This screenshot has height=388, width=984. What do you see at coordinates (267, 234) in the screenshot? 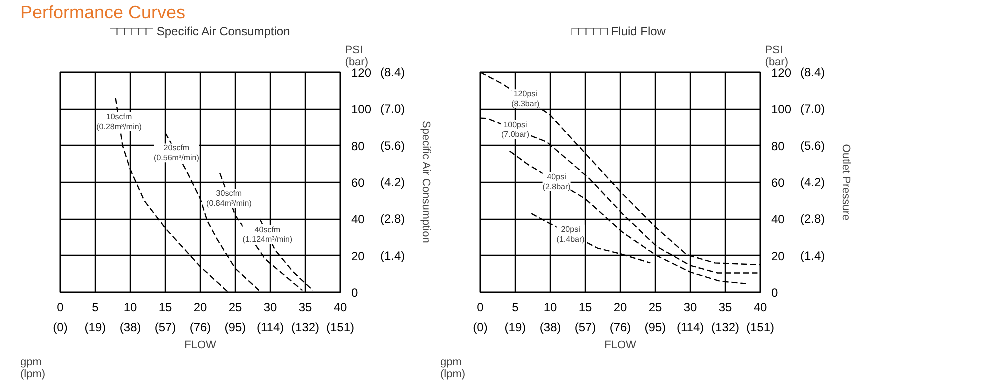
I see `annotation: 40scfm (1.124m³/min)` at bounding box center [267, 234].